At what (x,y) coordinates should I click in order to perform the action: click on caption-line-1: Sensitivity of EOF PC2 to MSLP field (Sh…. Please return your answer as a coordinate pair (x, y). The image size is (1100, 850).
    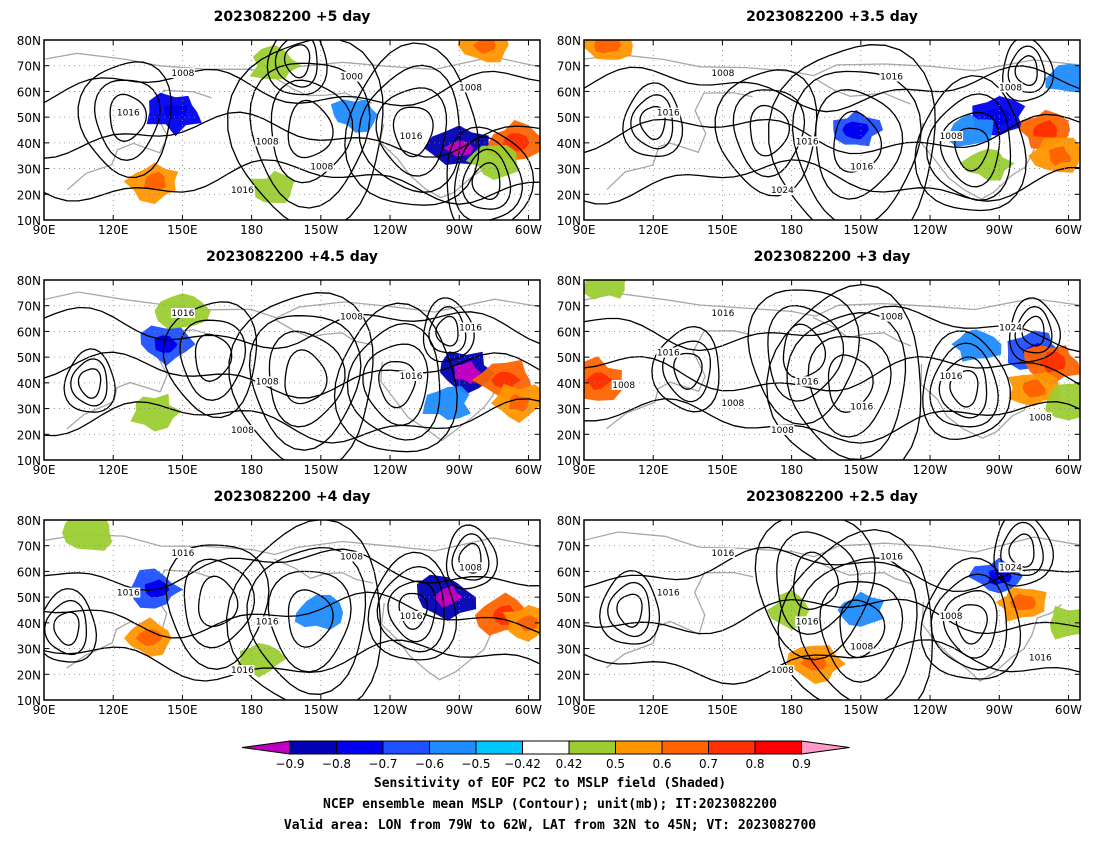
    Looking at the image, I should click on (550, 783).